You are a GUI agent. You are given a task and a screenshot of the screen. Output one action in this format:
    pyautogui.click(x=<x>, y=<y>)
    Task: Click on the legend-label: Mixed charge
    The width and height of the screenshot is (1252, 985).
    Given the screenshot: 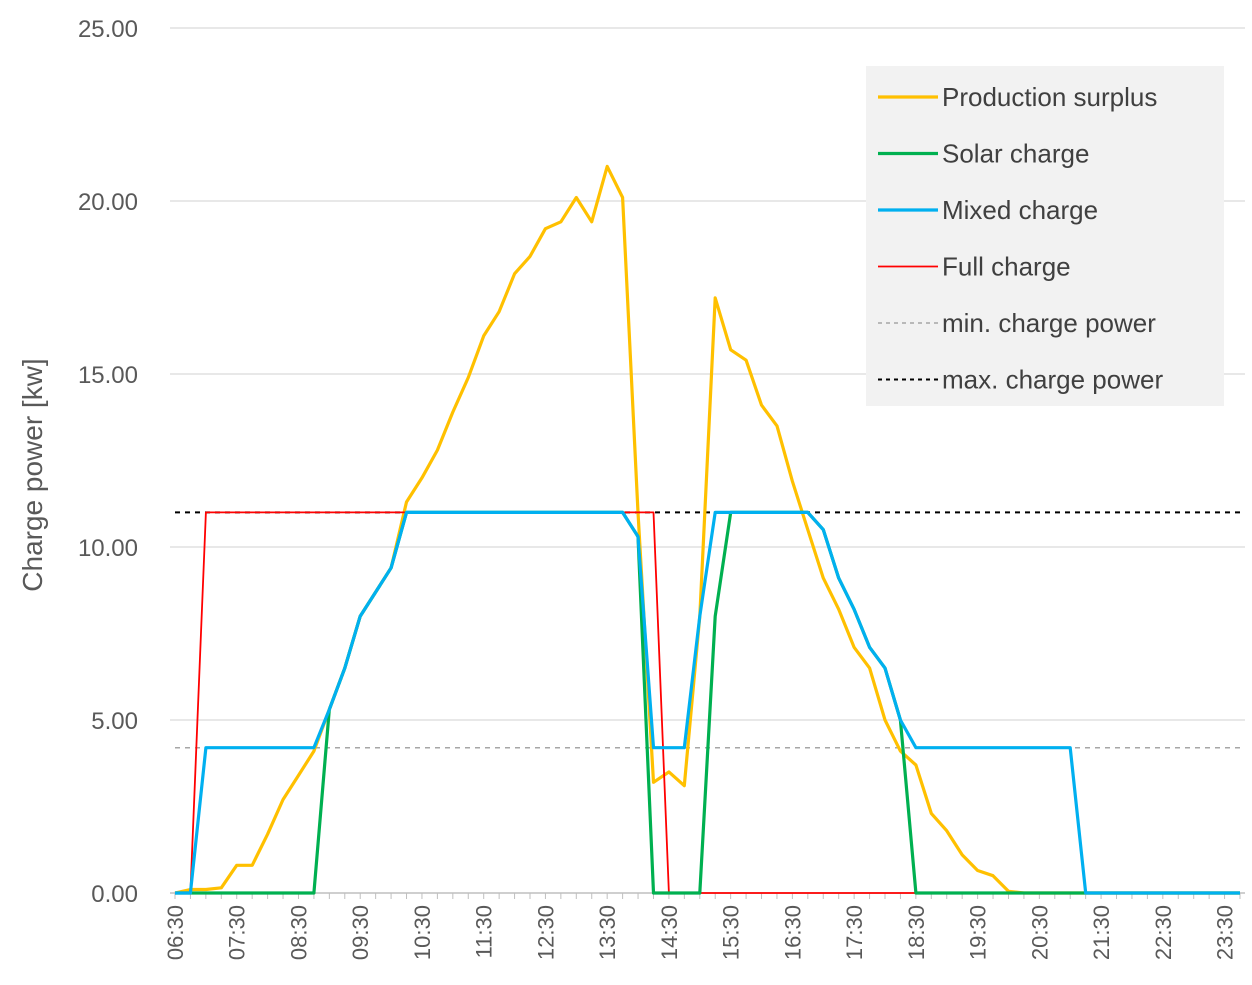 What is the action you would take?
    pyautogui.click(x=1020, y=210)
    